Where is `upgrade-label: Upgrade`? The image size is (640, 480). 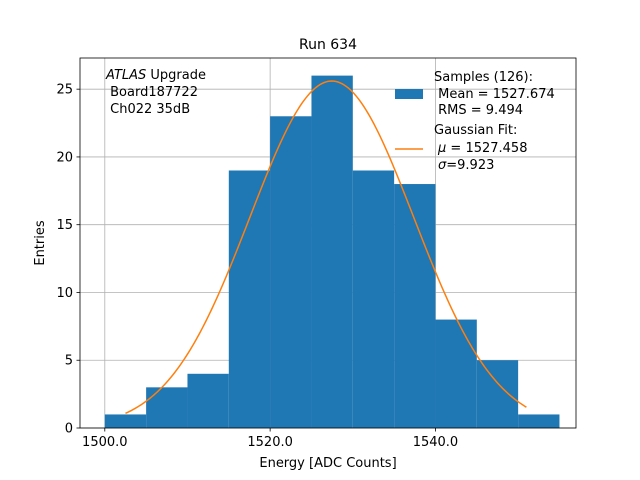 upgrade-label: Upgrade is located at coordinates (176, 75).